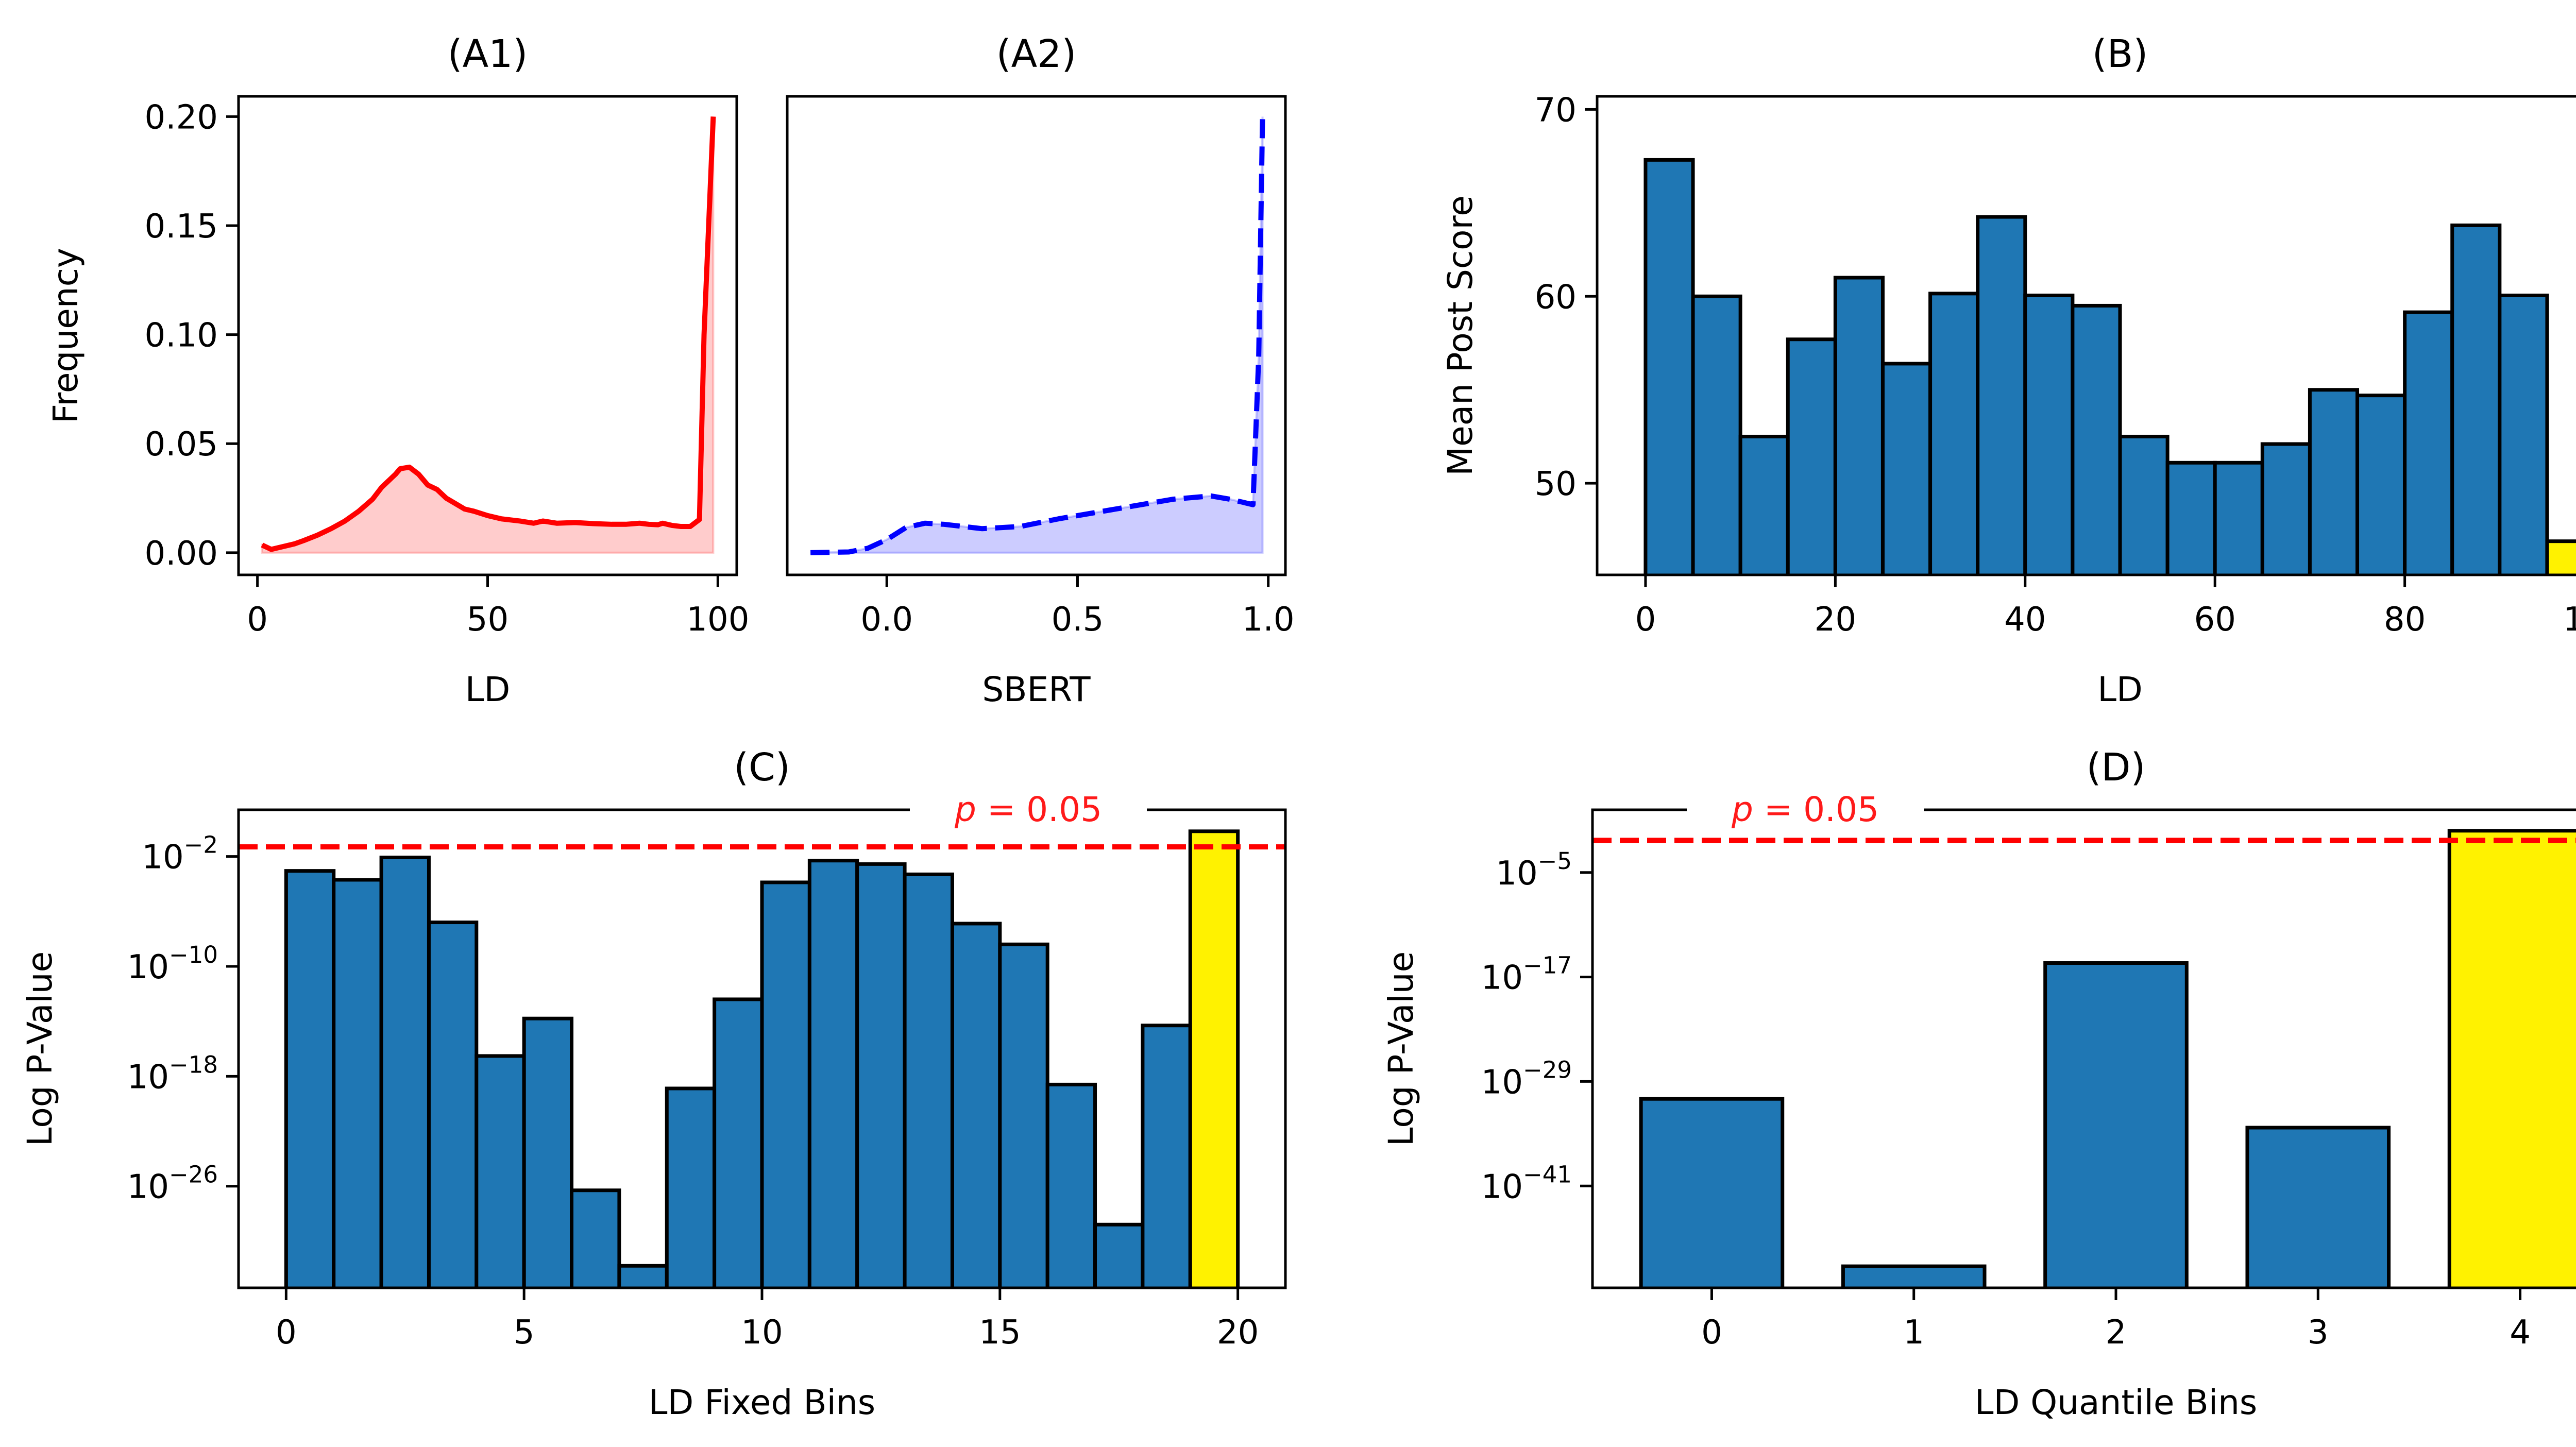 Image resolution: width=2576 pixels, height=1447 pixels. What do you see at coordinates (1547, 965) in the screenshot?
I see `tick-exponent: −17` at bounding box center [1547, 965].